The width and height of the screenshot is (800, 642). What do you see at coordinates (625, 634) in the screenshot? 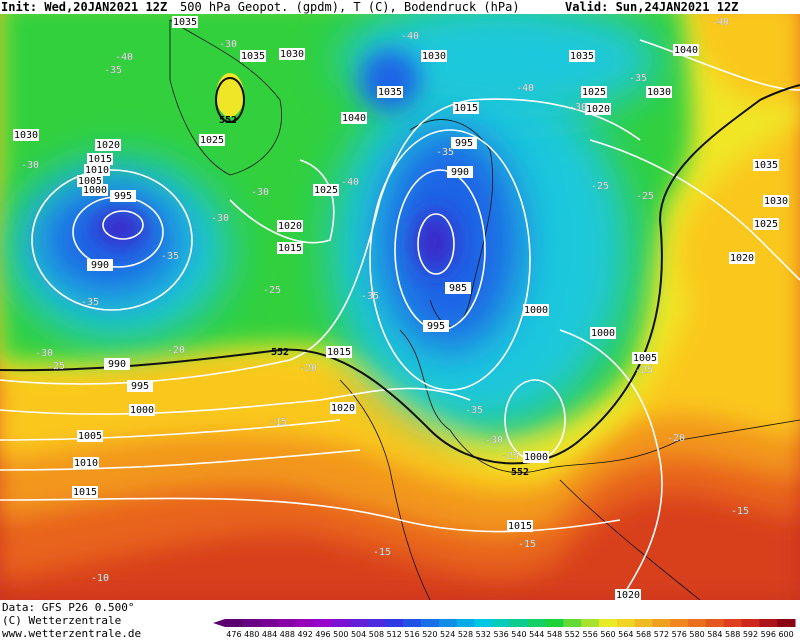
I see `colorbar-label: 564` at bounding box center [625, 634].